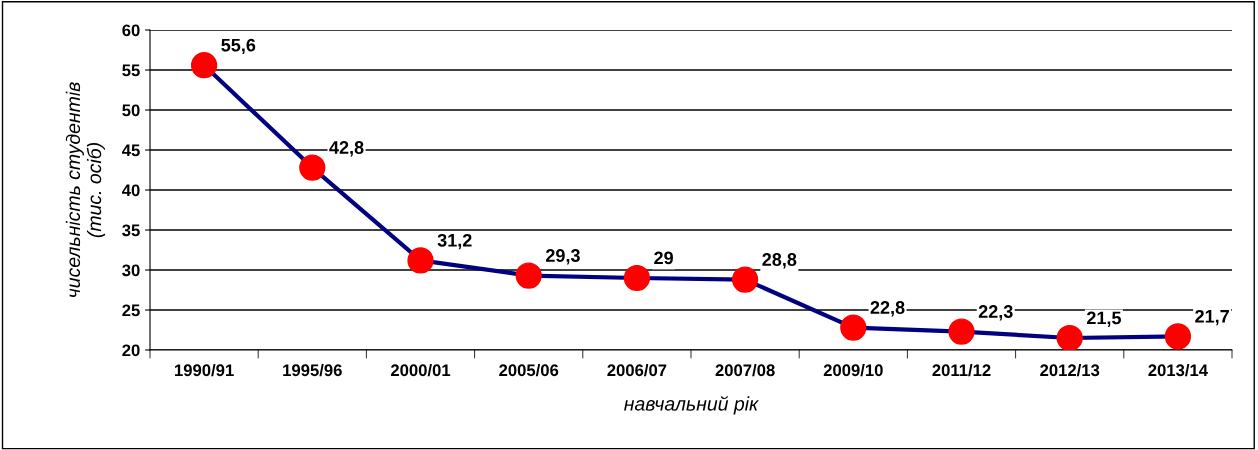 This screenshot has width=1258, height=450. What do you see at coordinates (312, 370) in the screenshot?
I see `x-tick-label: 1995/96` at bounding box center [312, 370].